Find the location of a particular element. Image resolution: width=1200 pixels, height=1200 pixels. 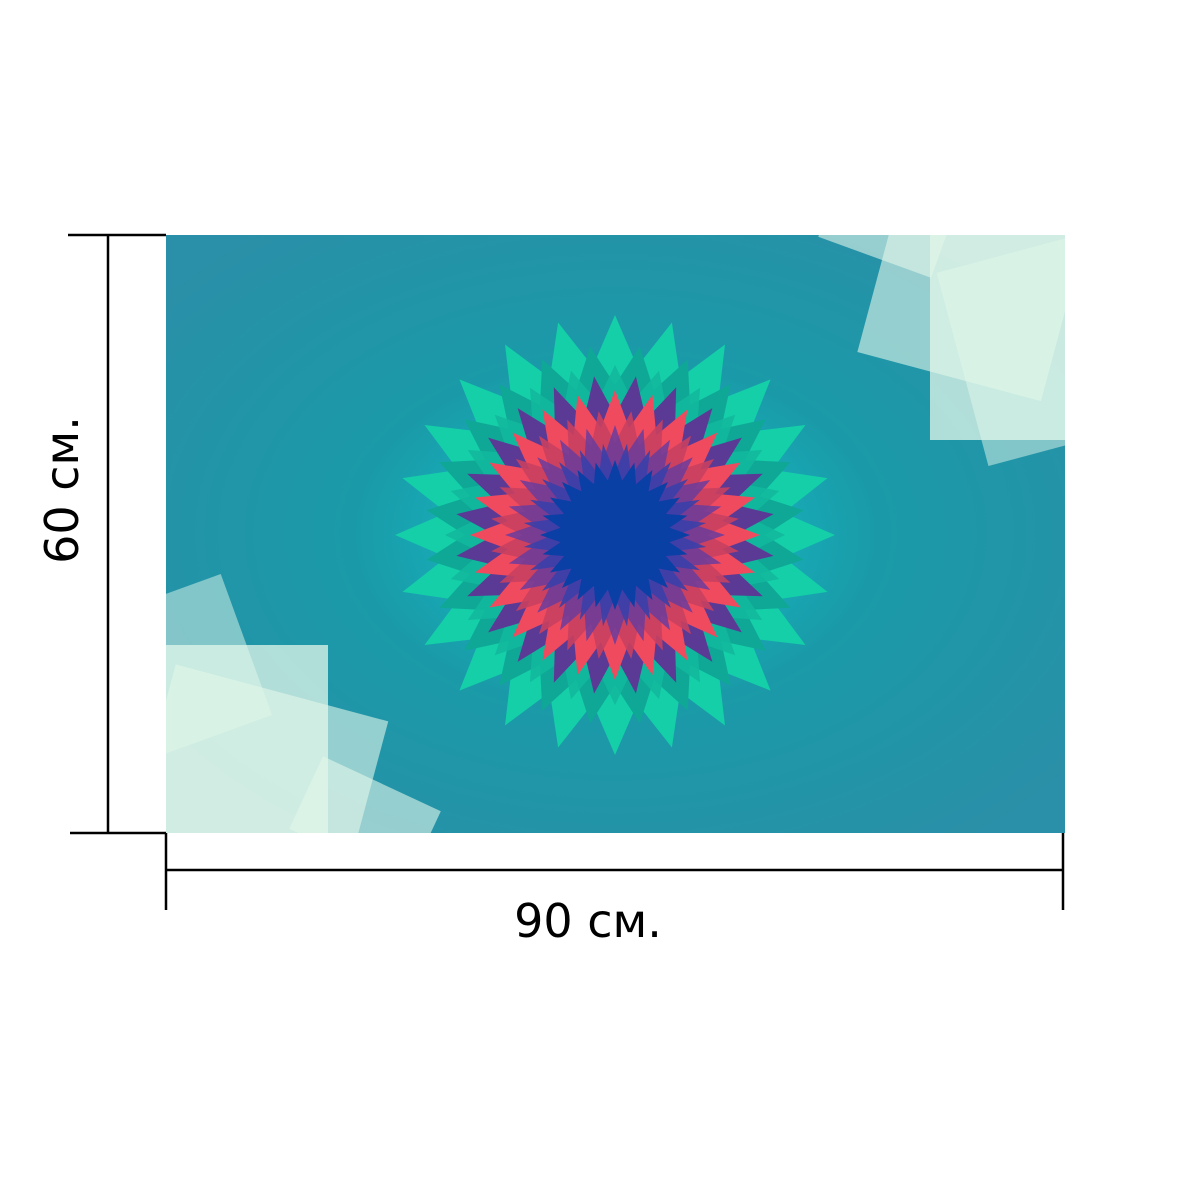

mandala is located at coordinates (615, 535).